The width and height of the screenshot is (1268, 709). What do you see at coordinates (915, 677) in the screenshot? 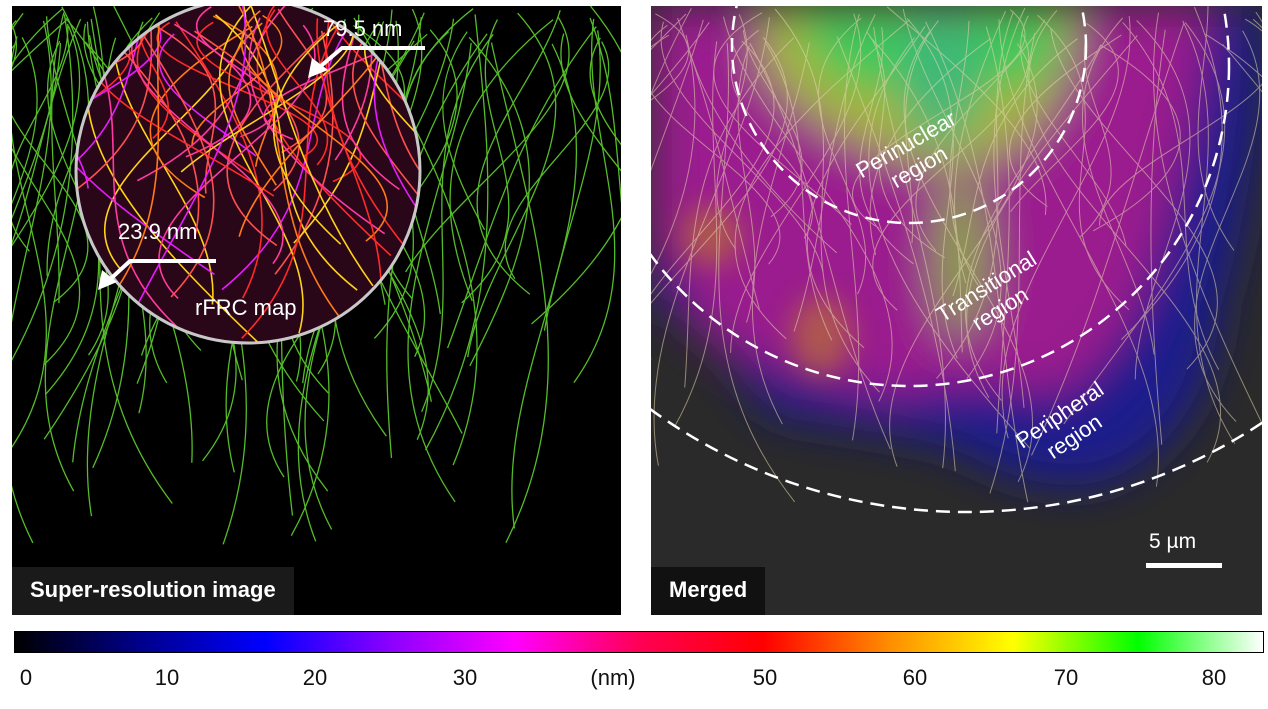
I see `colorbar-tick: 60` at bounding box center [915, 677].